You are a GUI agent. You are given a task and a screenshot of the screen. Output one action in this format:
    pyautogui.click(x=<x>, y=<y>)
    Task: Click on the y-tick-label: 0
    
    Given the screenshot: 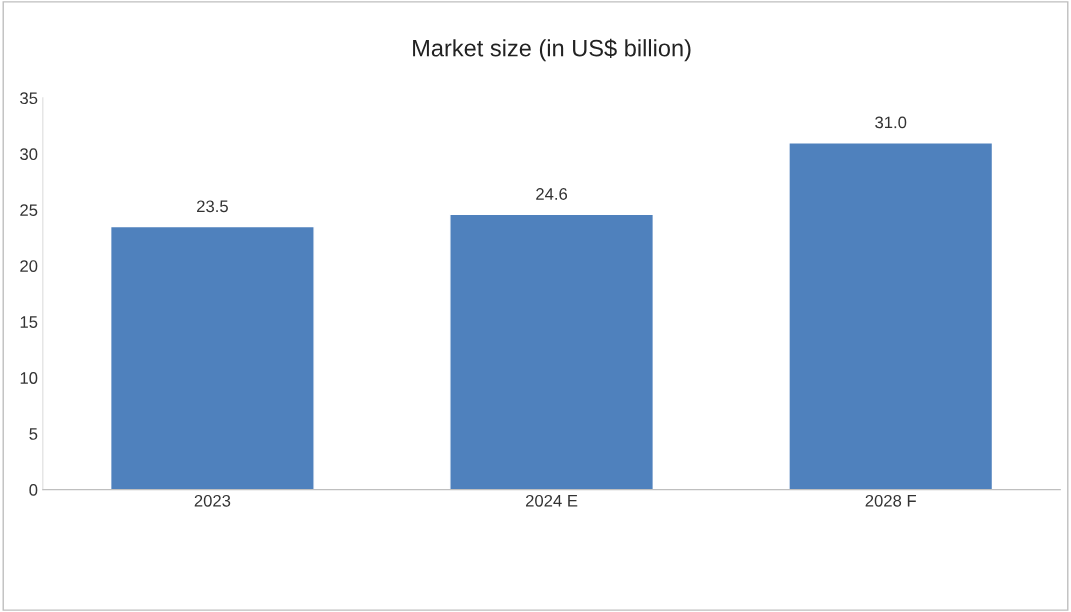 What is the action you would take?
    pyautogui.click(x=33, y=490)
    